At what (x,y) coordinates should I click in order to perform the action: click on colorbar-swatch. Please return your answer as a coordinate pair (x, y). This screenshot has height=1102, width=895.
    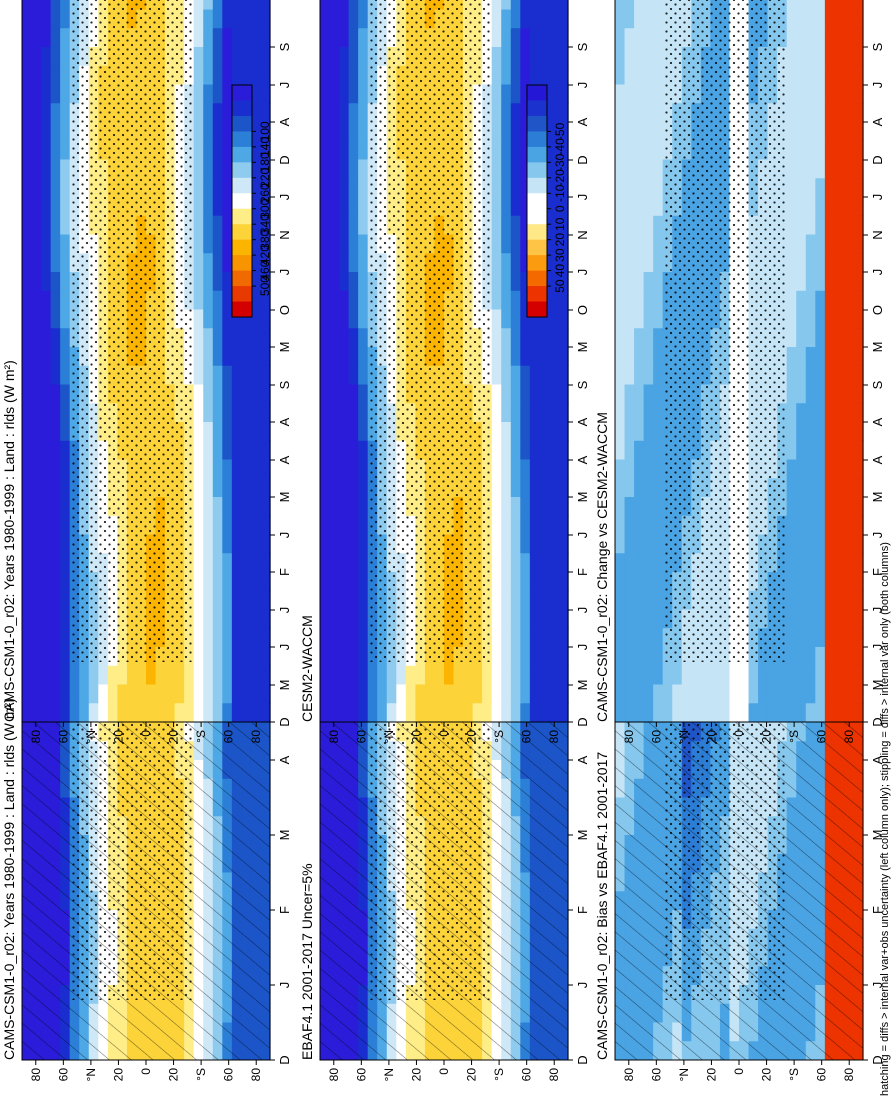
    Looking at the image, I should click on (242, 200).